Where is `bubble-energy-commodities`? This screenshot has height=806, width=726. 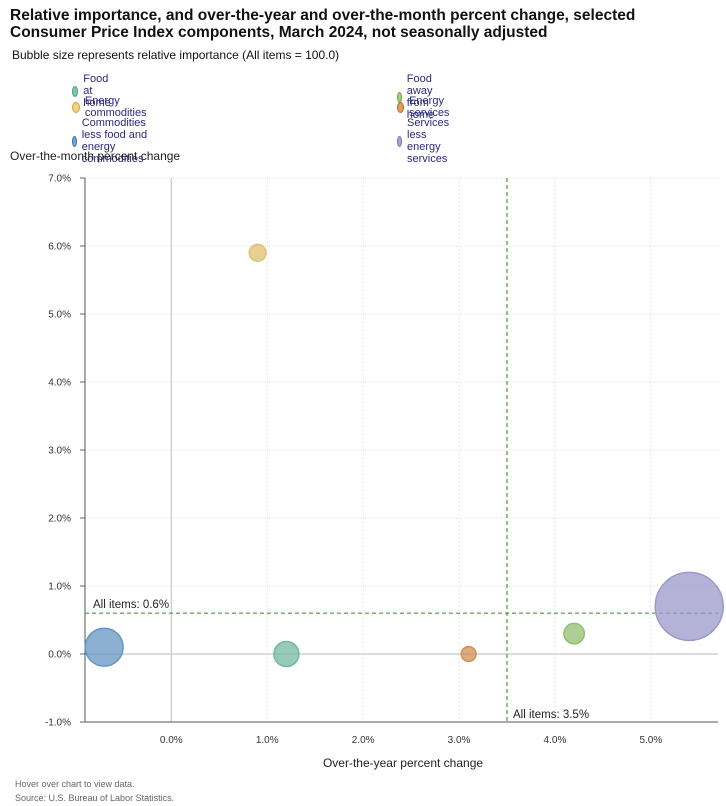 bubble-energy-commodities is located at coordinates (257, 252).